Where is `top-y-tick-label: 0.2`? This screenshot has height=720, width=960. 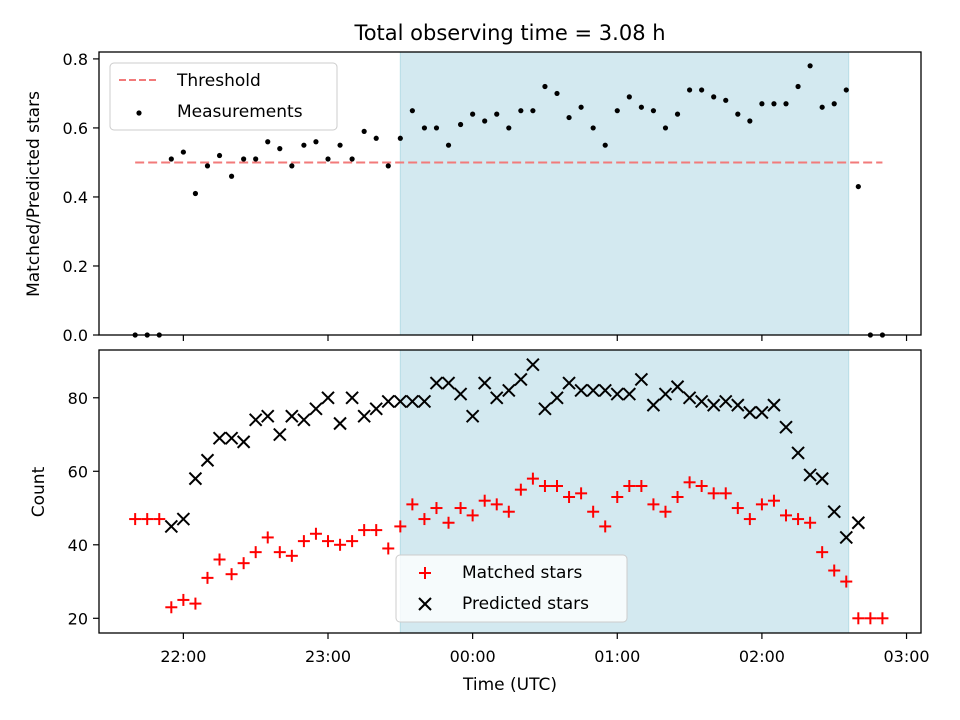 top-y-tick-label: 0.2 is located at coordinates (75, 266).